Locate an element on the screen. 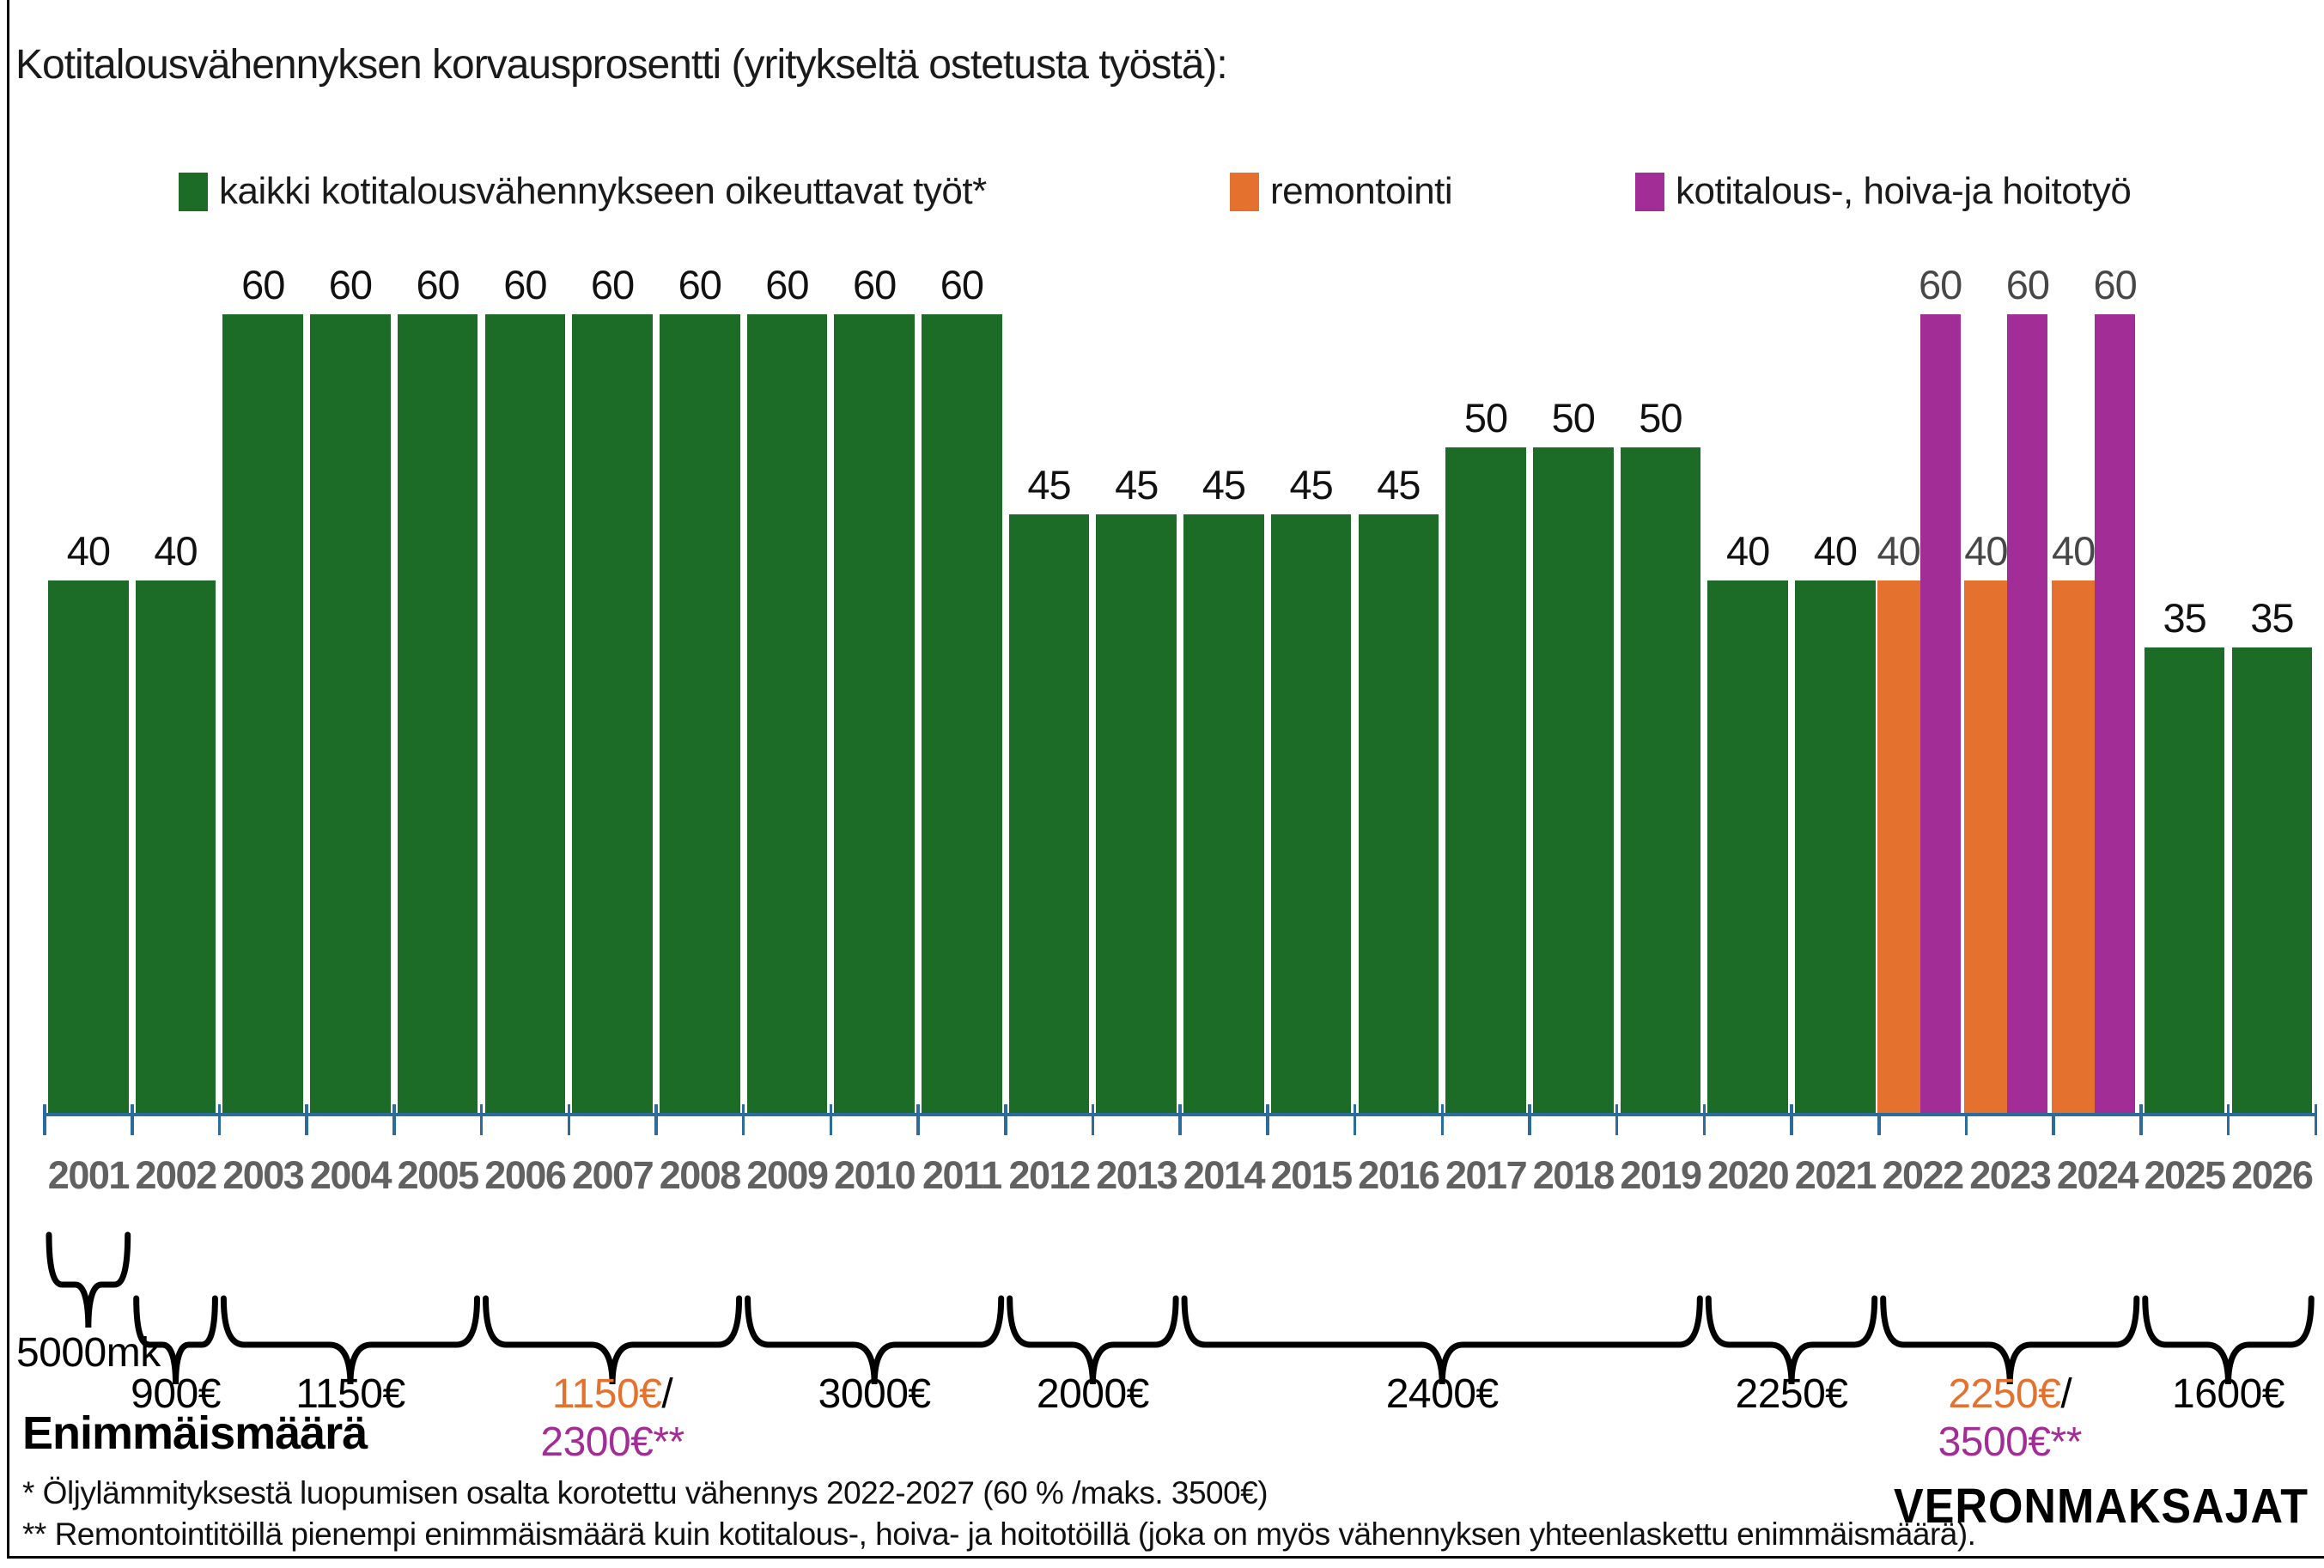 The width and height of the screenshot is (2324, 1568). bar-all-work-2012 is located at coordinates (1049, 813).